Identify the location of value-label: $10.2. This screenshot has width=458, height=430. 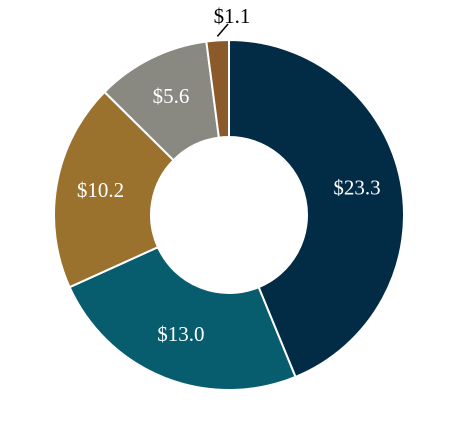
(100, 190).